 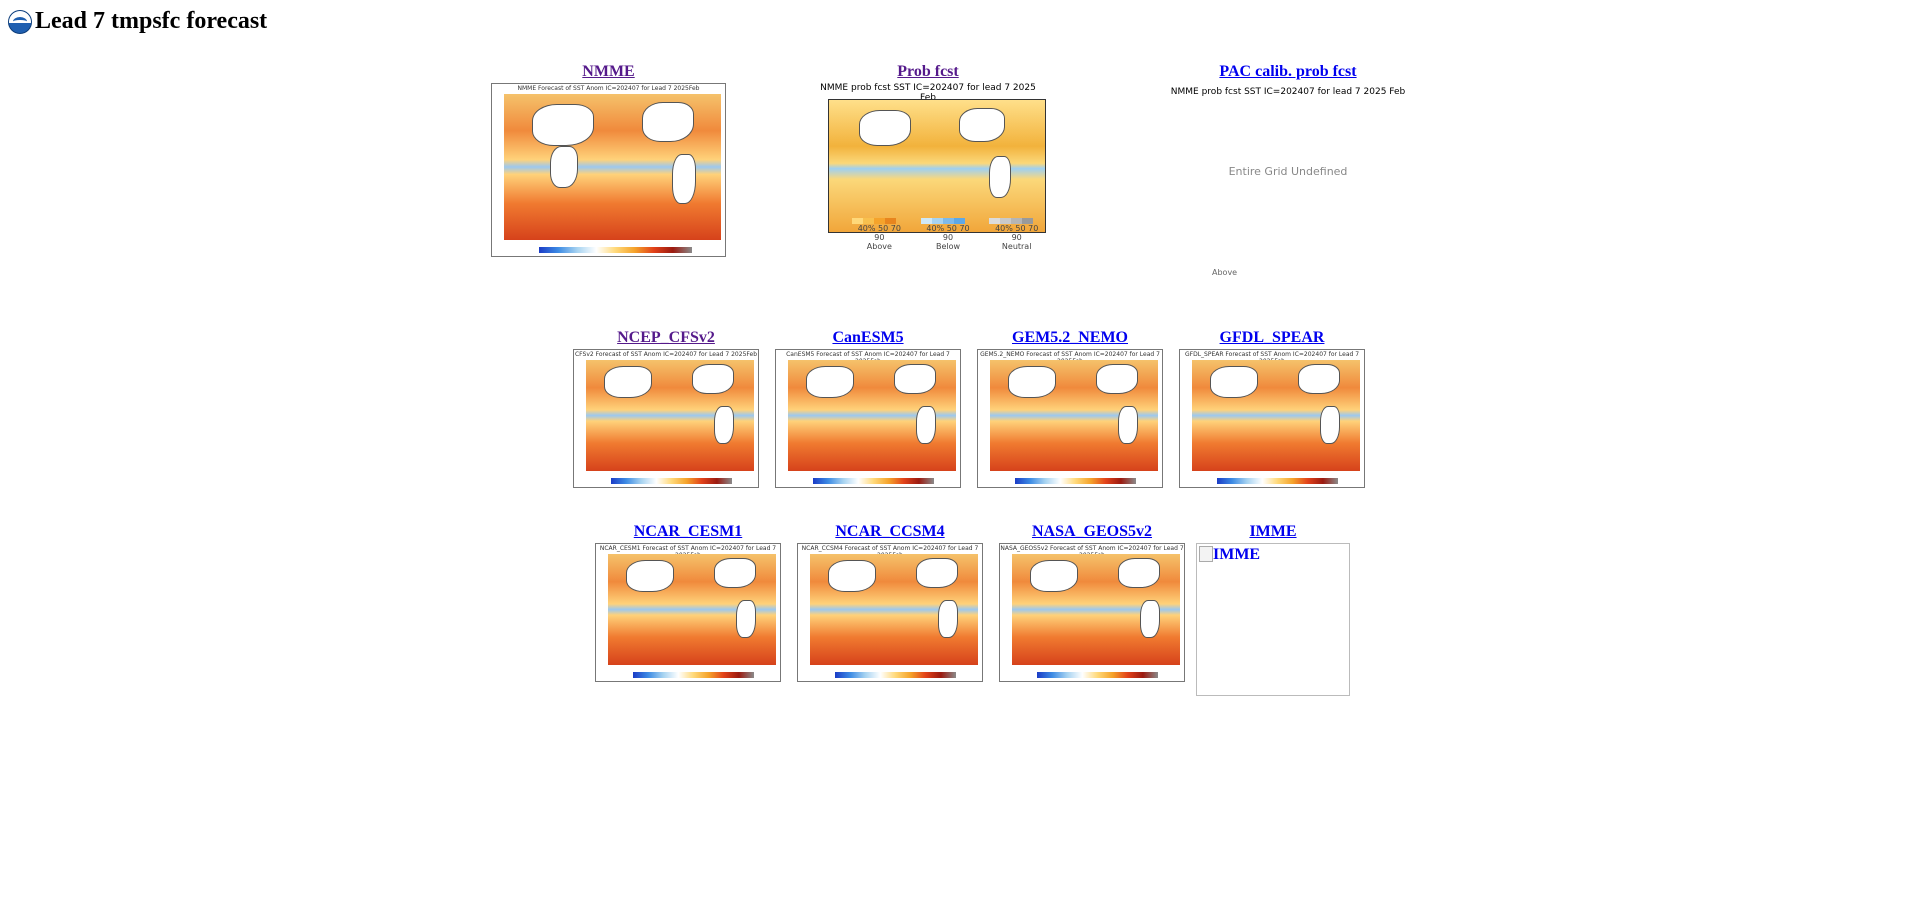 What do you see at coordinates (868, 337) in the screenshot?
I see `link-canesm5: CanESM5` at bounding box center [868, 337].